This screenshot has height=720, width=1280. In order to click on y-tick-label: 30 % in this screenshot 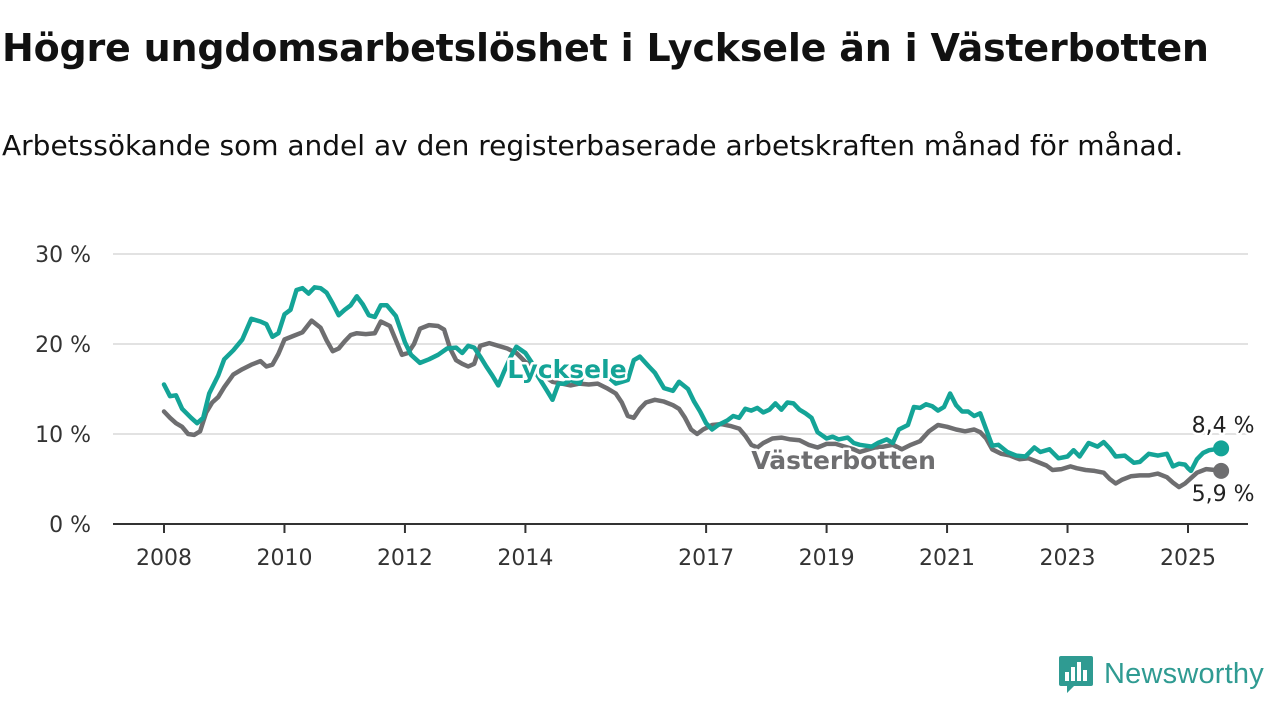, I will do `click(63, 255)`.